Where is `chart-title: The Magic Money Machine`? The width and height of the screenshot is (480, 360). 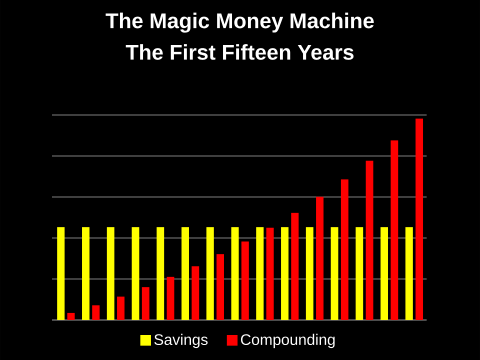 chart-title: The Magic Money Machine is located at coordinates (240, 22).